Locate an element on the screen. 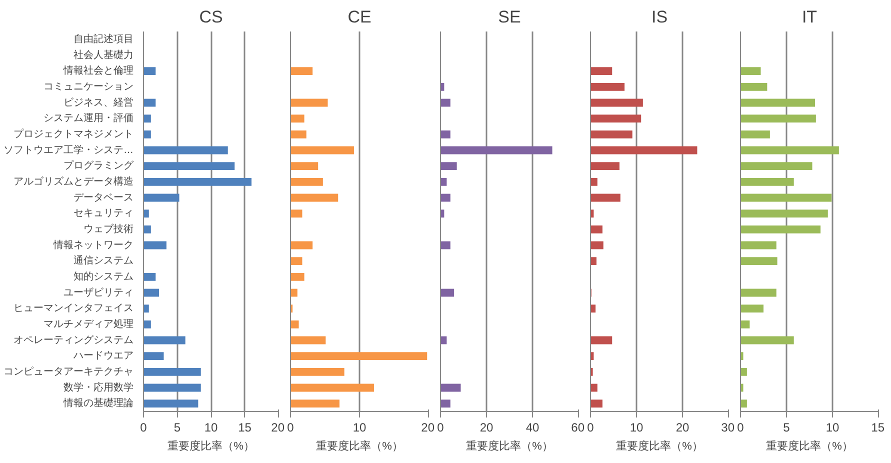 The width and height of the screenshot is (891, 463). y-tick-label: ヒューマンインタフェイス is located at coordinates (74, 308).